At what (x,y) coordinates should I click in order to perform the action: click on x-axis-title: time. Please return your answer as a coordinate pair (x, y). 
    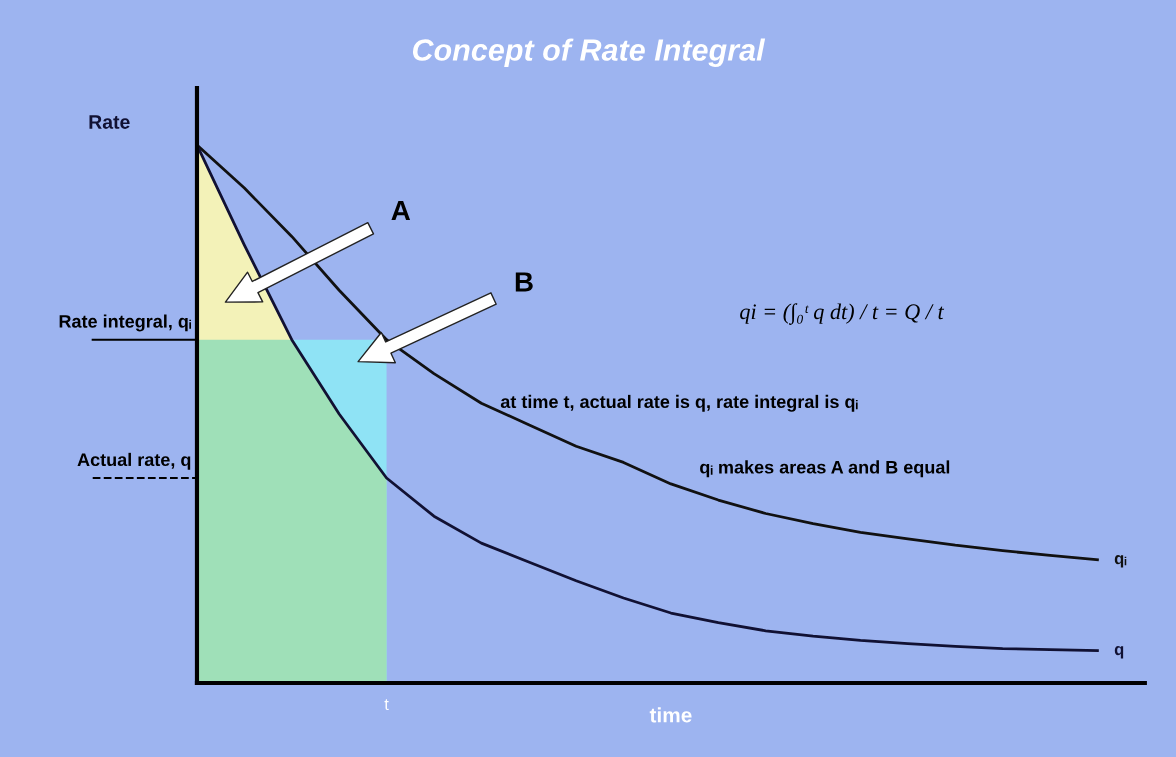
    Looking at the image, I should click on (670, 715).